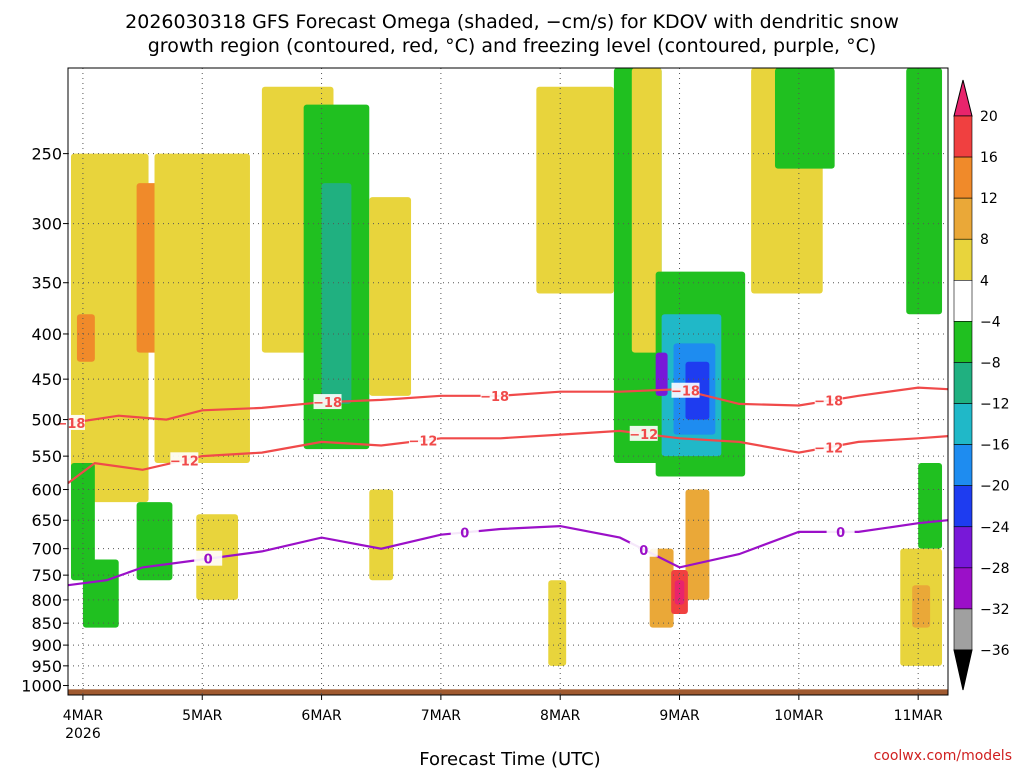  I want to click on colorbar-label-7: −12, so click(995, 405).